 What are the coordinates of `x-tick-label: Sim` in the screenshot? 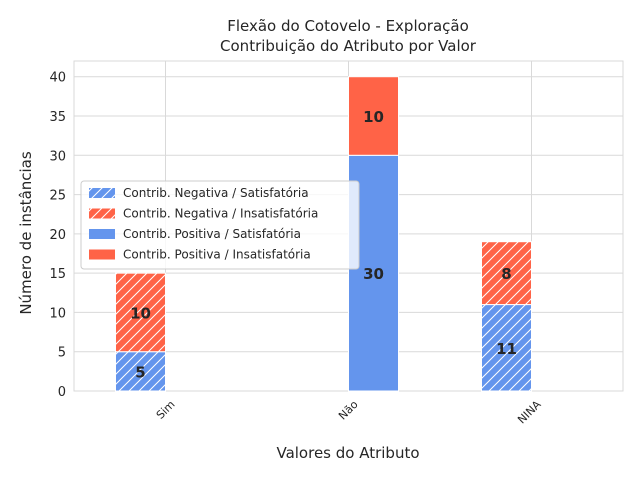 It's located at (166, 410).